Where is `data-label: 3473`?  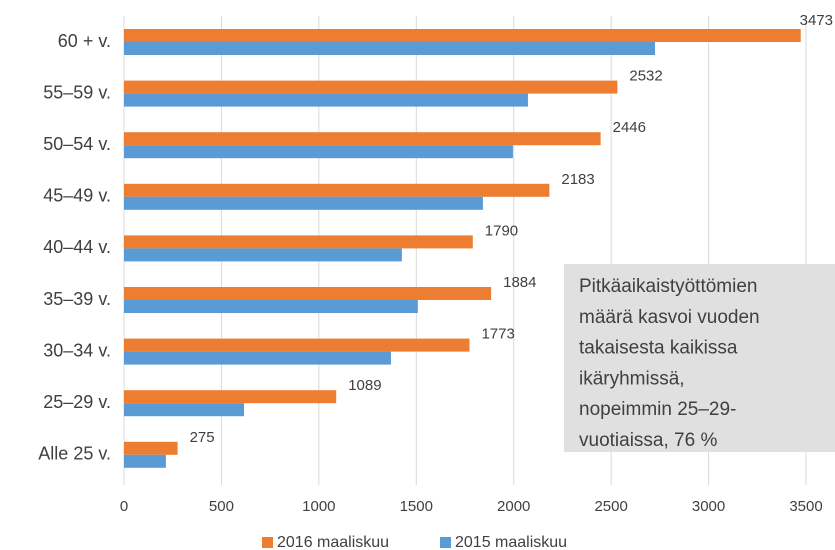
data-label: 3473 is located at coordinates (816, 20).